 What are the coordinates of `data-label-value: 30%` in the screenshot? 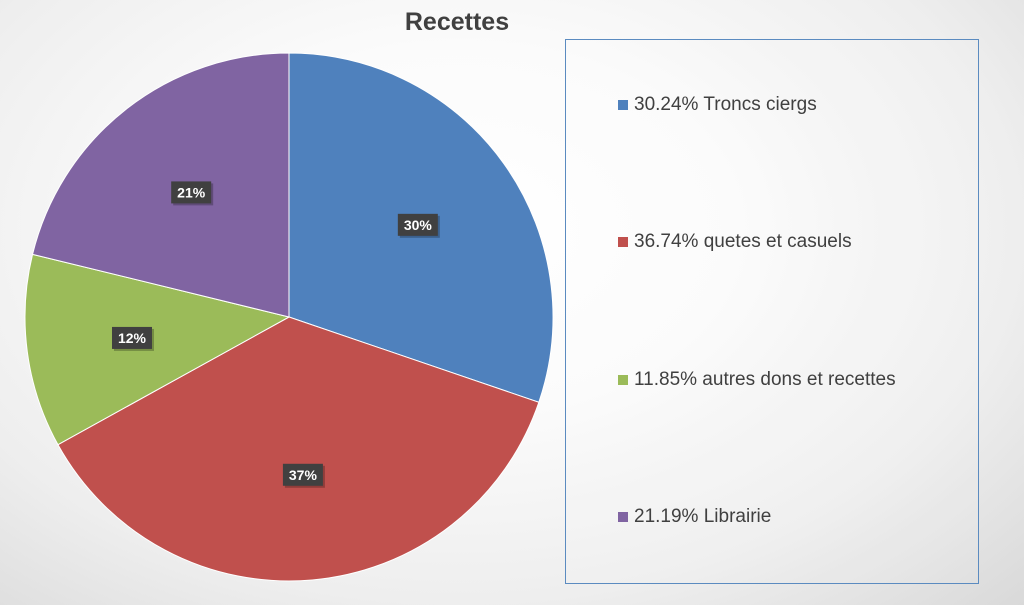 It's located at (418, 225).